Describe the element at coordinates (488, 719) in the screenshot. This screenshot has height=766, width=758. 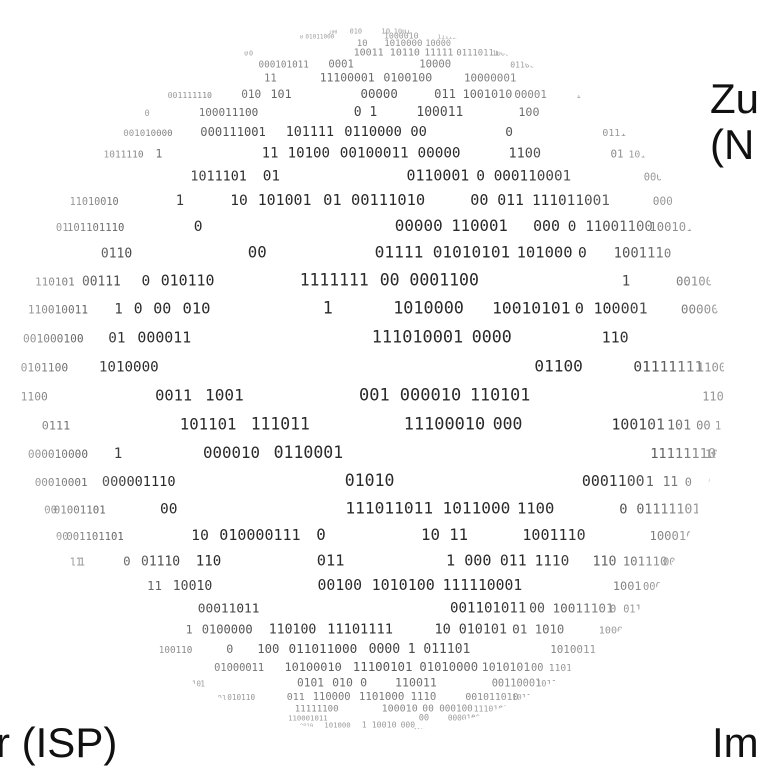
I see `binary-digit-run: 001101100` at that location.